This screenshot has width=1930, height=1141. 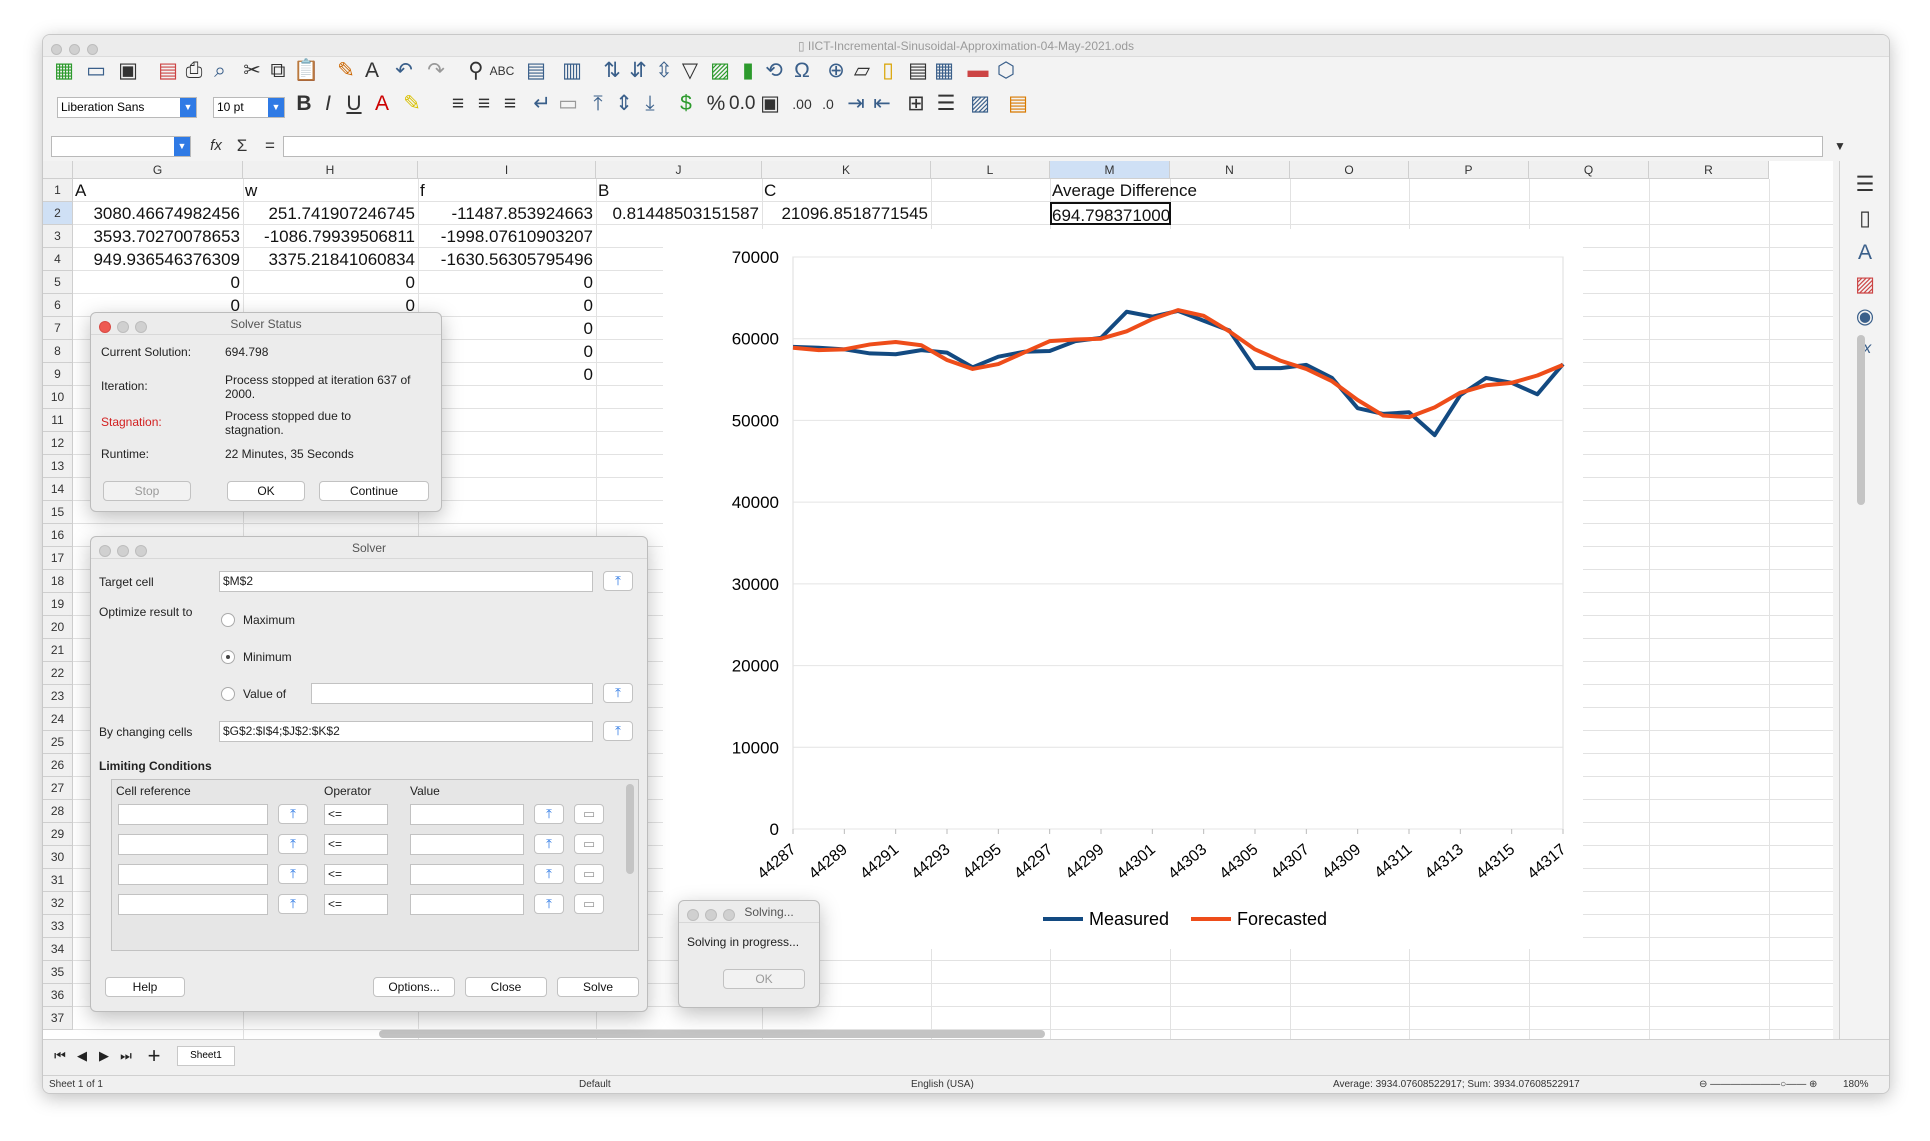 I want to click on cell-k2: 21096.8518771545, so click(x=854, y=213).